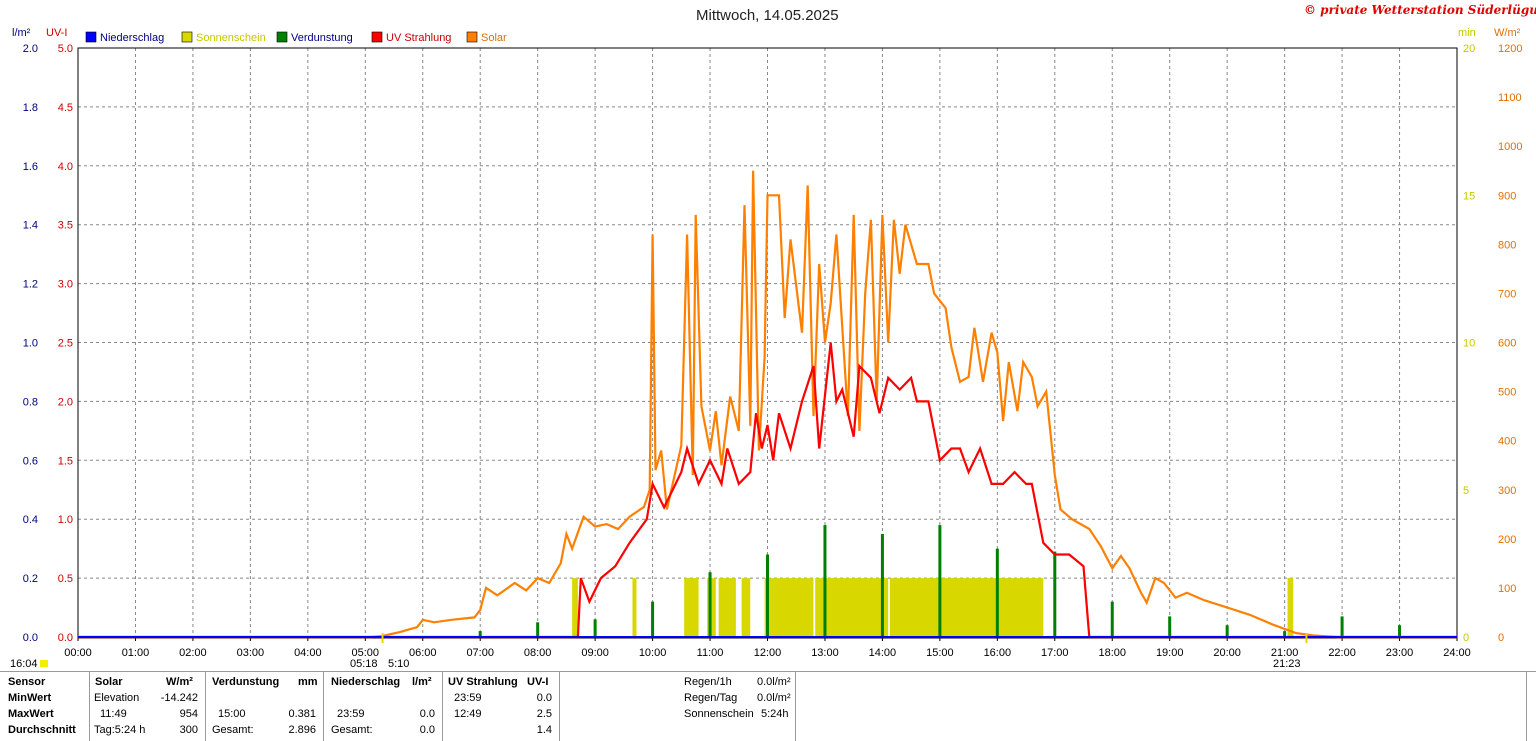 Image resolution: width=1536 pixels, height=741 pixels. I want to click on rain-day-label: Regen/Tag, so click(711, 698).